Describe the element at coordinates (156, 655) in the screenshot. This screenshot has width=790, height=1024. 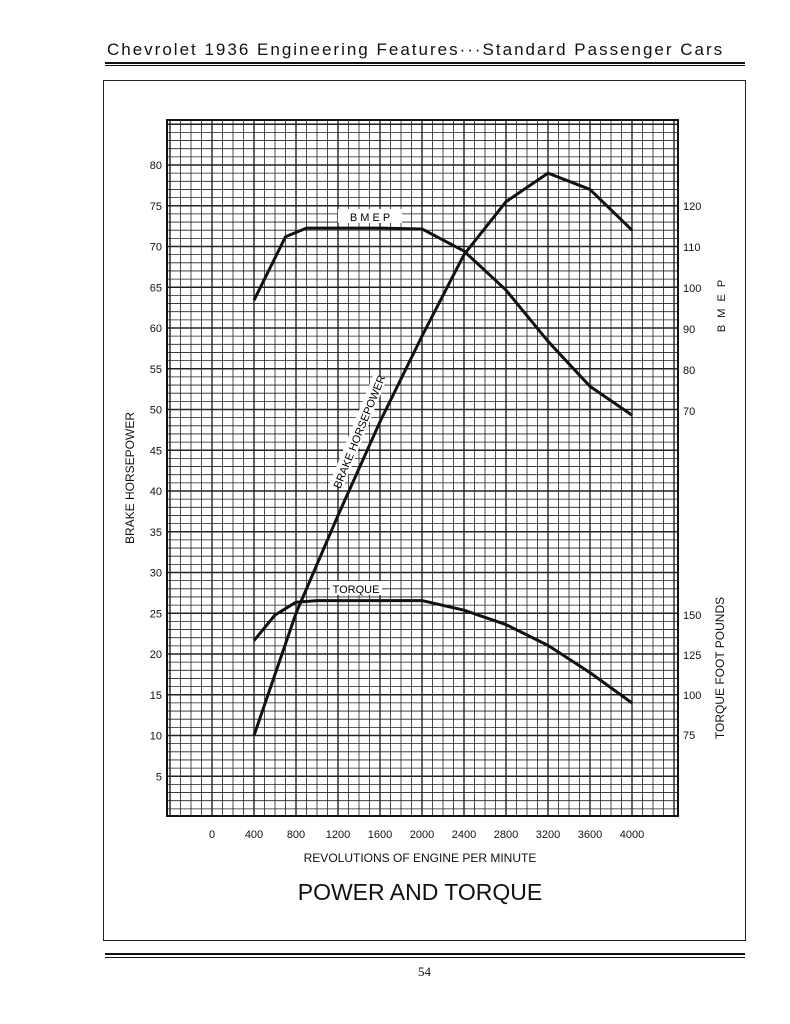
I see `y-left-tick-label: 20` at that location.